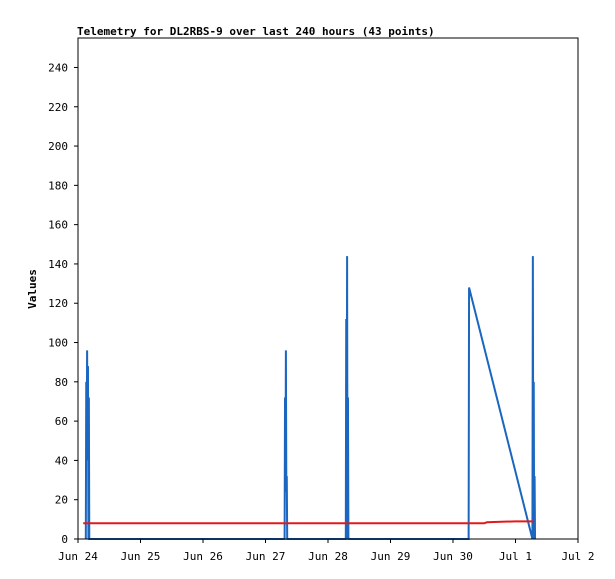 Image resolution: width=615 pixels, height=579 pixels. I want to click on y-tick-label: 160, so click(58, 225).